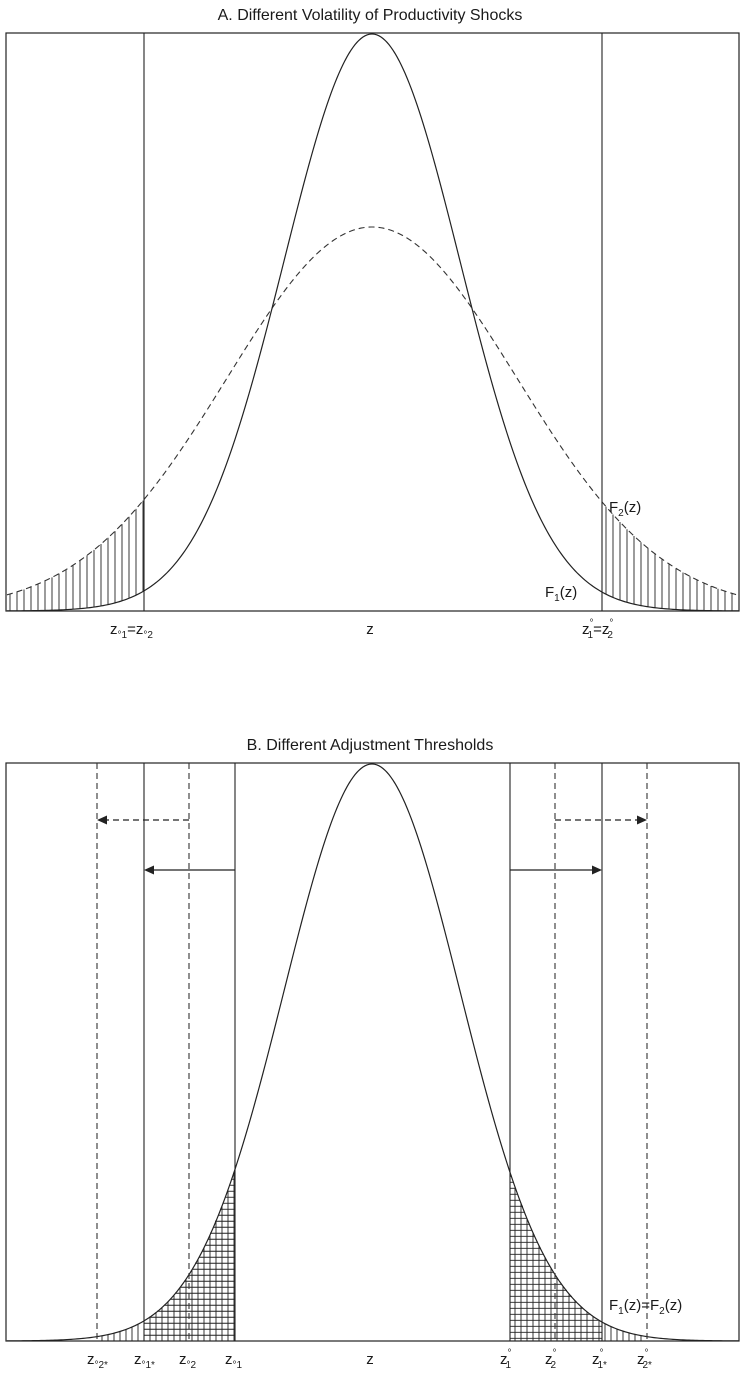  I want to click on tick-label-zo1star: z°1*, so click(144, 1361).